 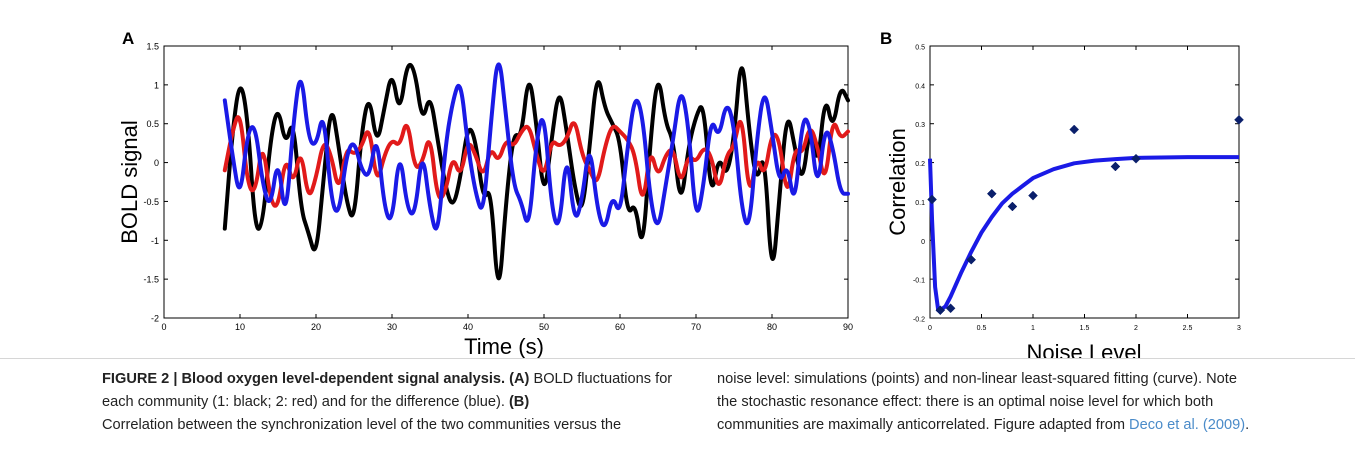 I want to click on panel-b-xlabel: Noise Level, so click(x=1084, y=349).